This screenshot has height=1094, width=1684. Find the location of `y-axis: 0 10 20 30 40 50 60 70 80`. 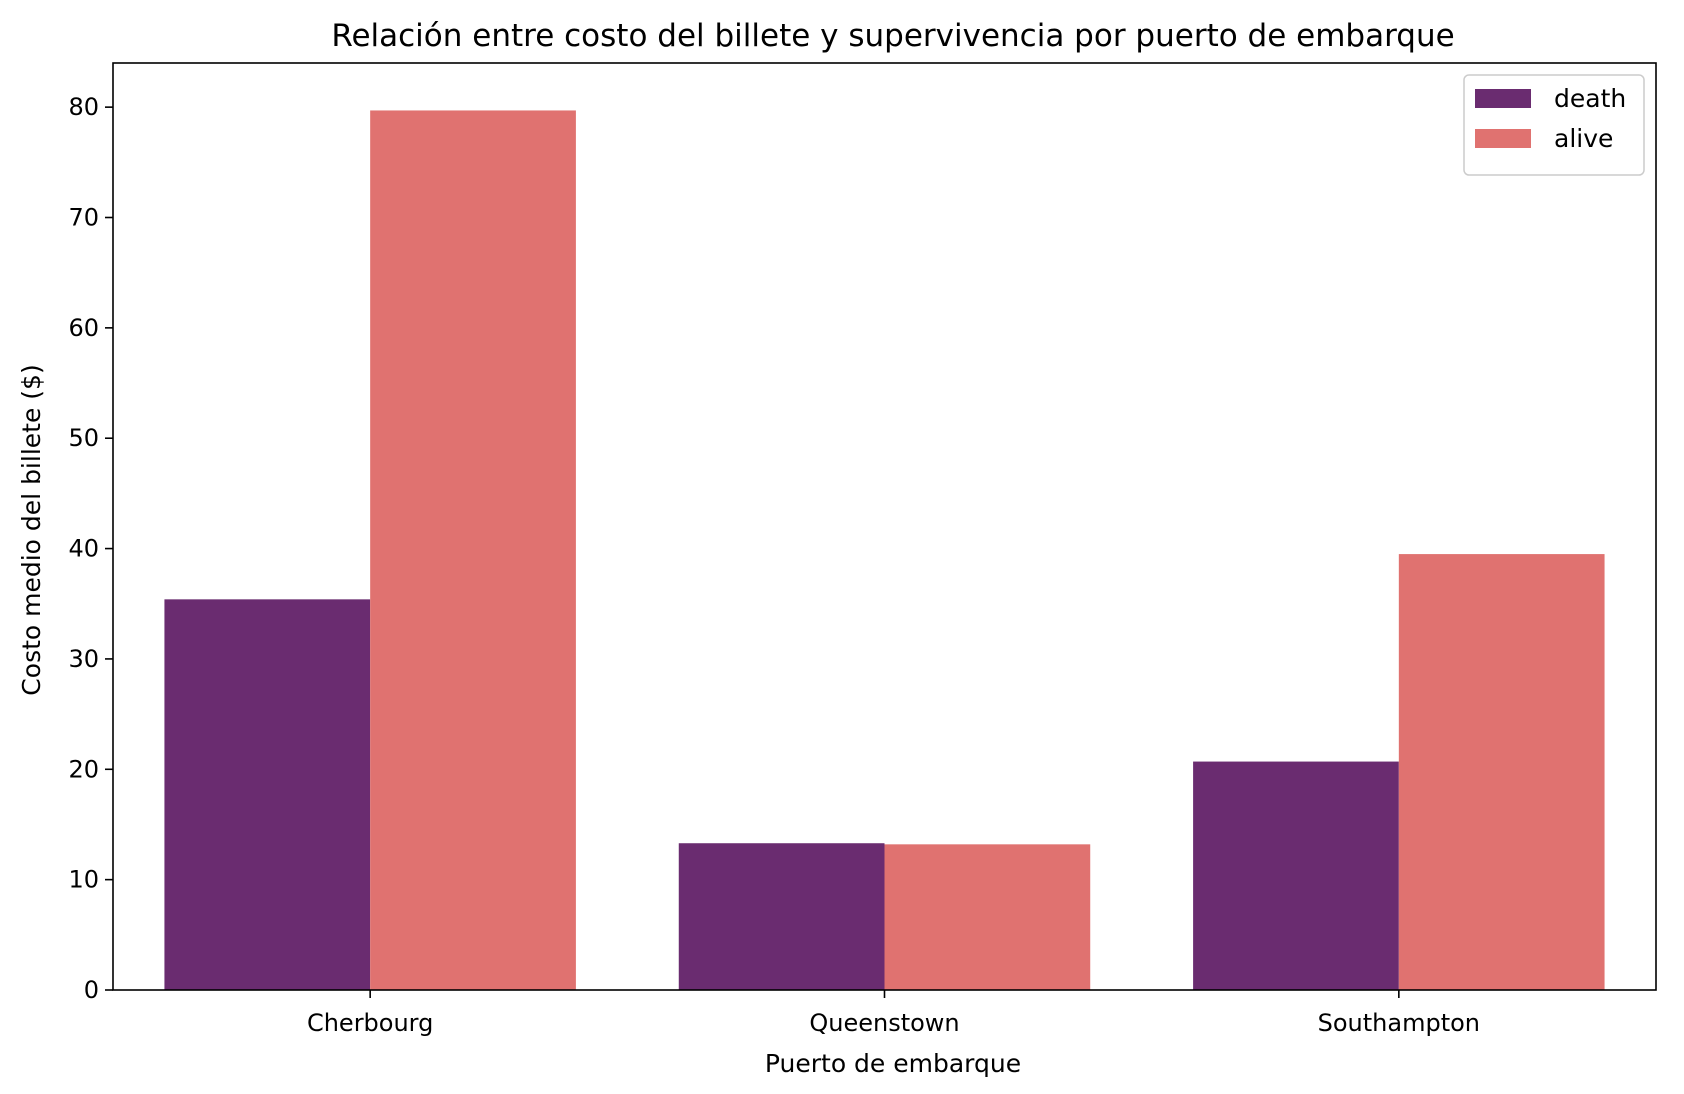

y-axis: 0 10 20 30 40 50 60 70 80 is located at coordinates (90, 548).